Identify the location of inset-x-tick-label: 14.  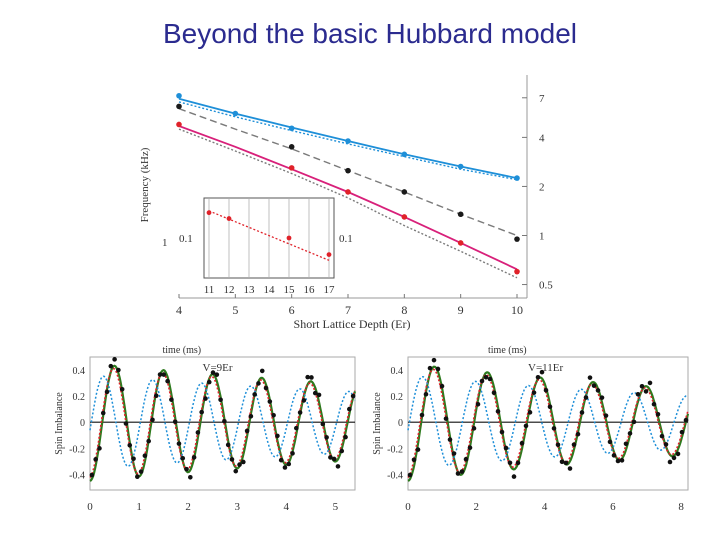
(270, 290).